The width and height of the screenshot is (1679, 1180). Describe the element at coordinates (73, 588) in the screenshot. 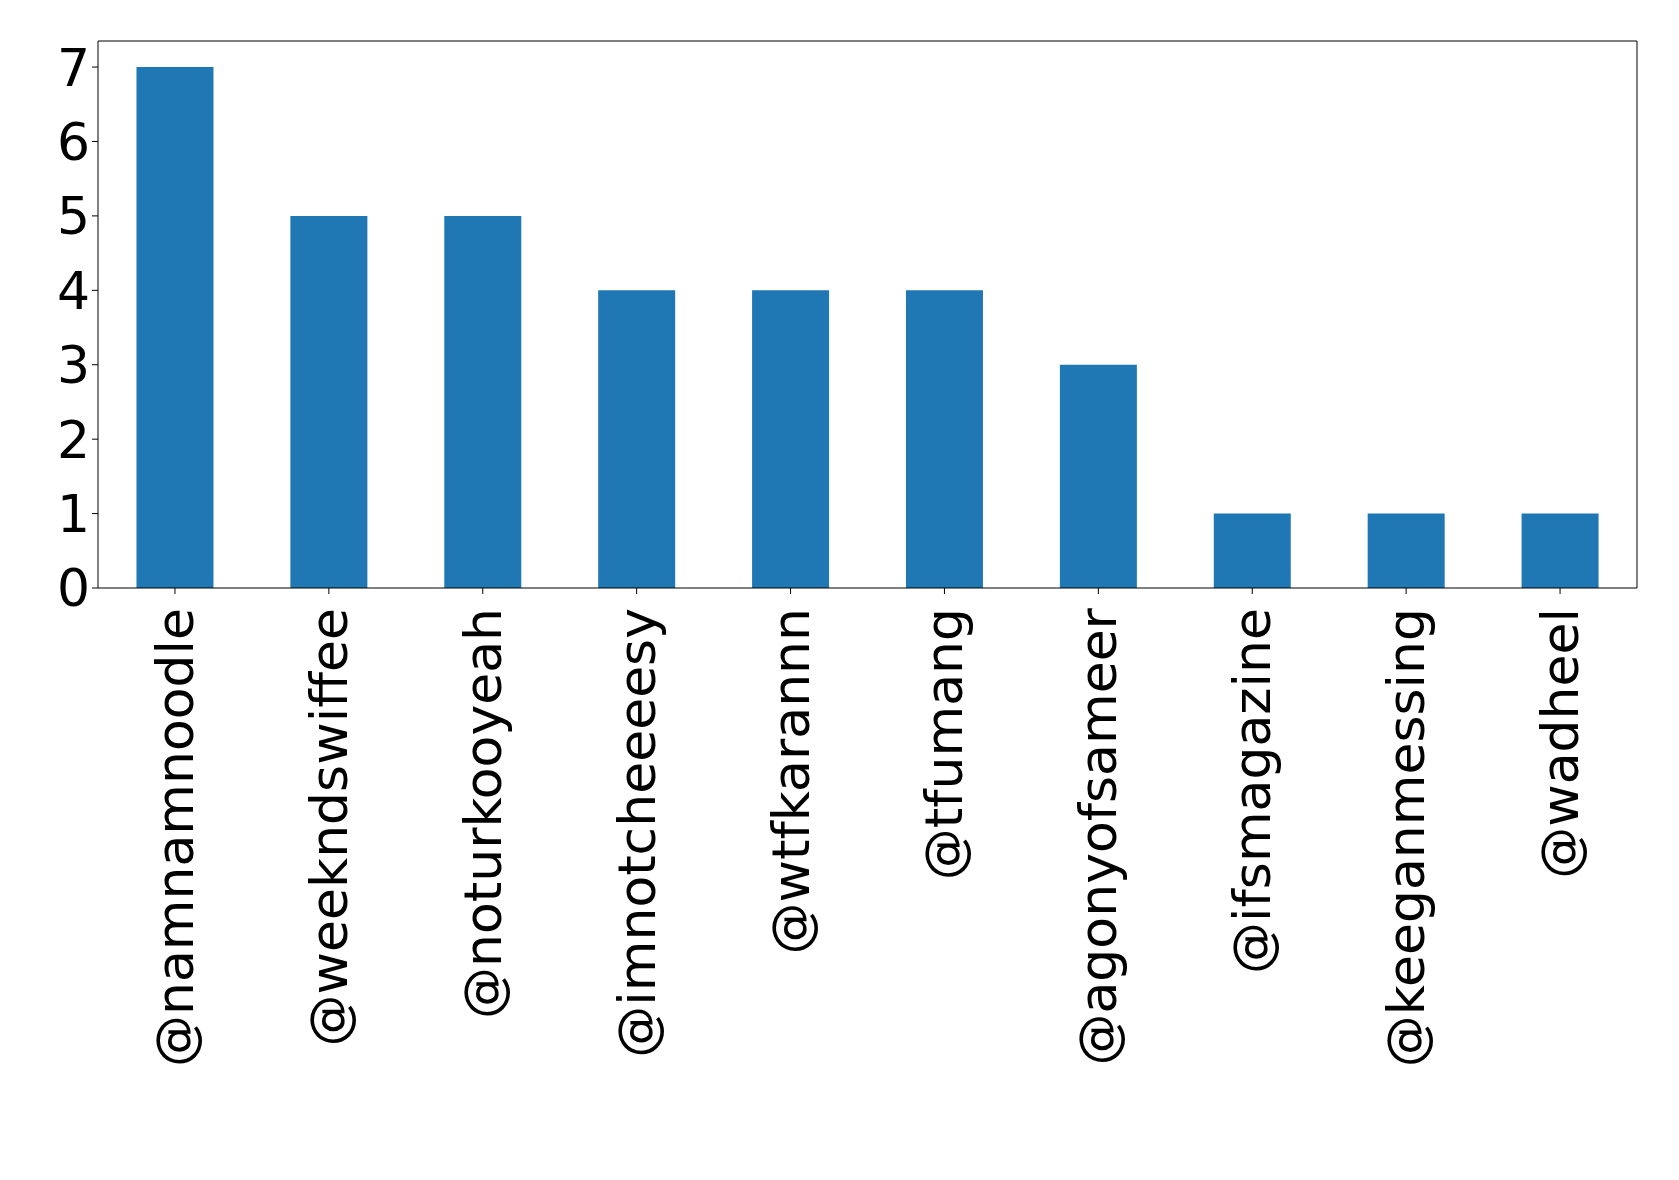

I see `y-tick-label: 0` at that location.